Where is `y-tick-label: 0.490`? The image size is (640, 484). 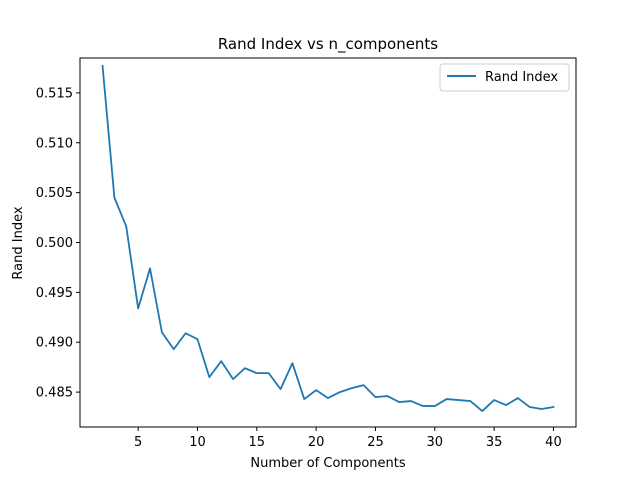 y-tick-label: 0.490 is located at coordinates (54, 343).